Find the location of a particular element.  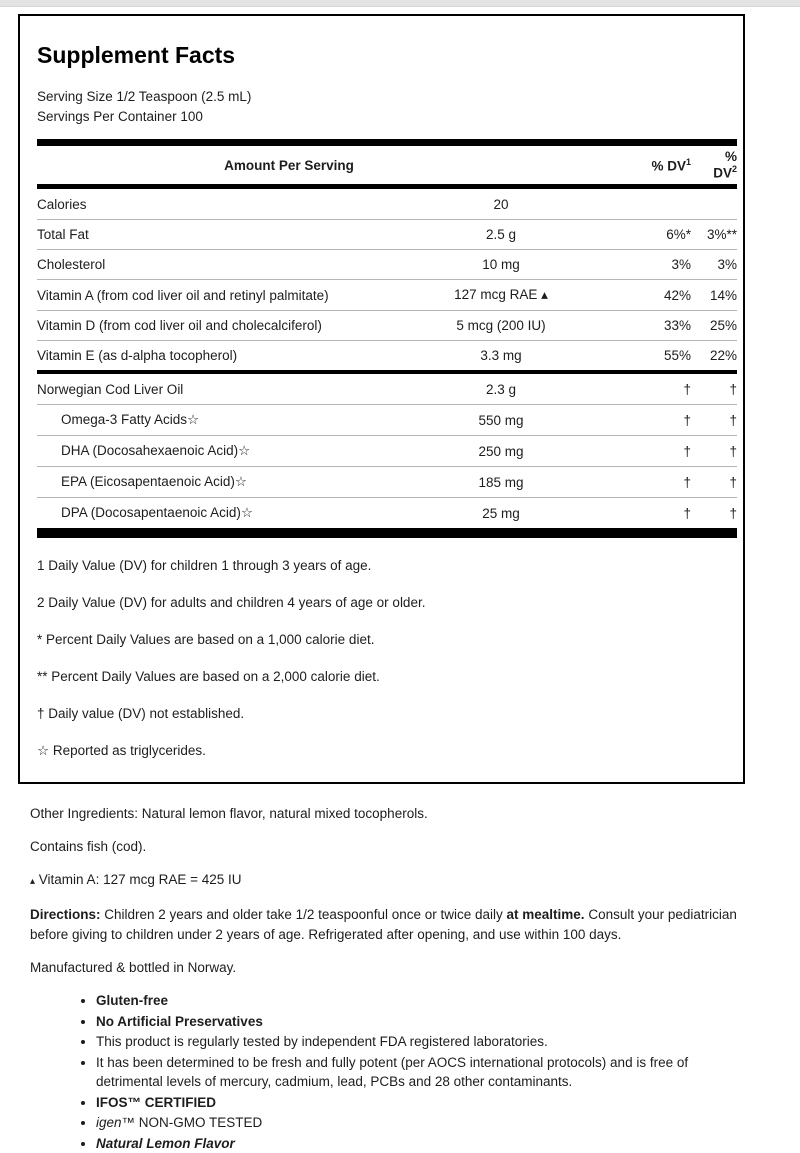

nutrient-name: DPA (Docosapentaenoic Acid)☆ is located at coordinates (204, 513).